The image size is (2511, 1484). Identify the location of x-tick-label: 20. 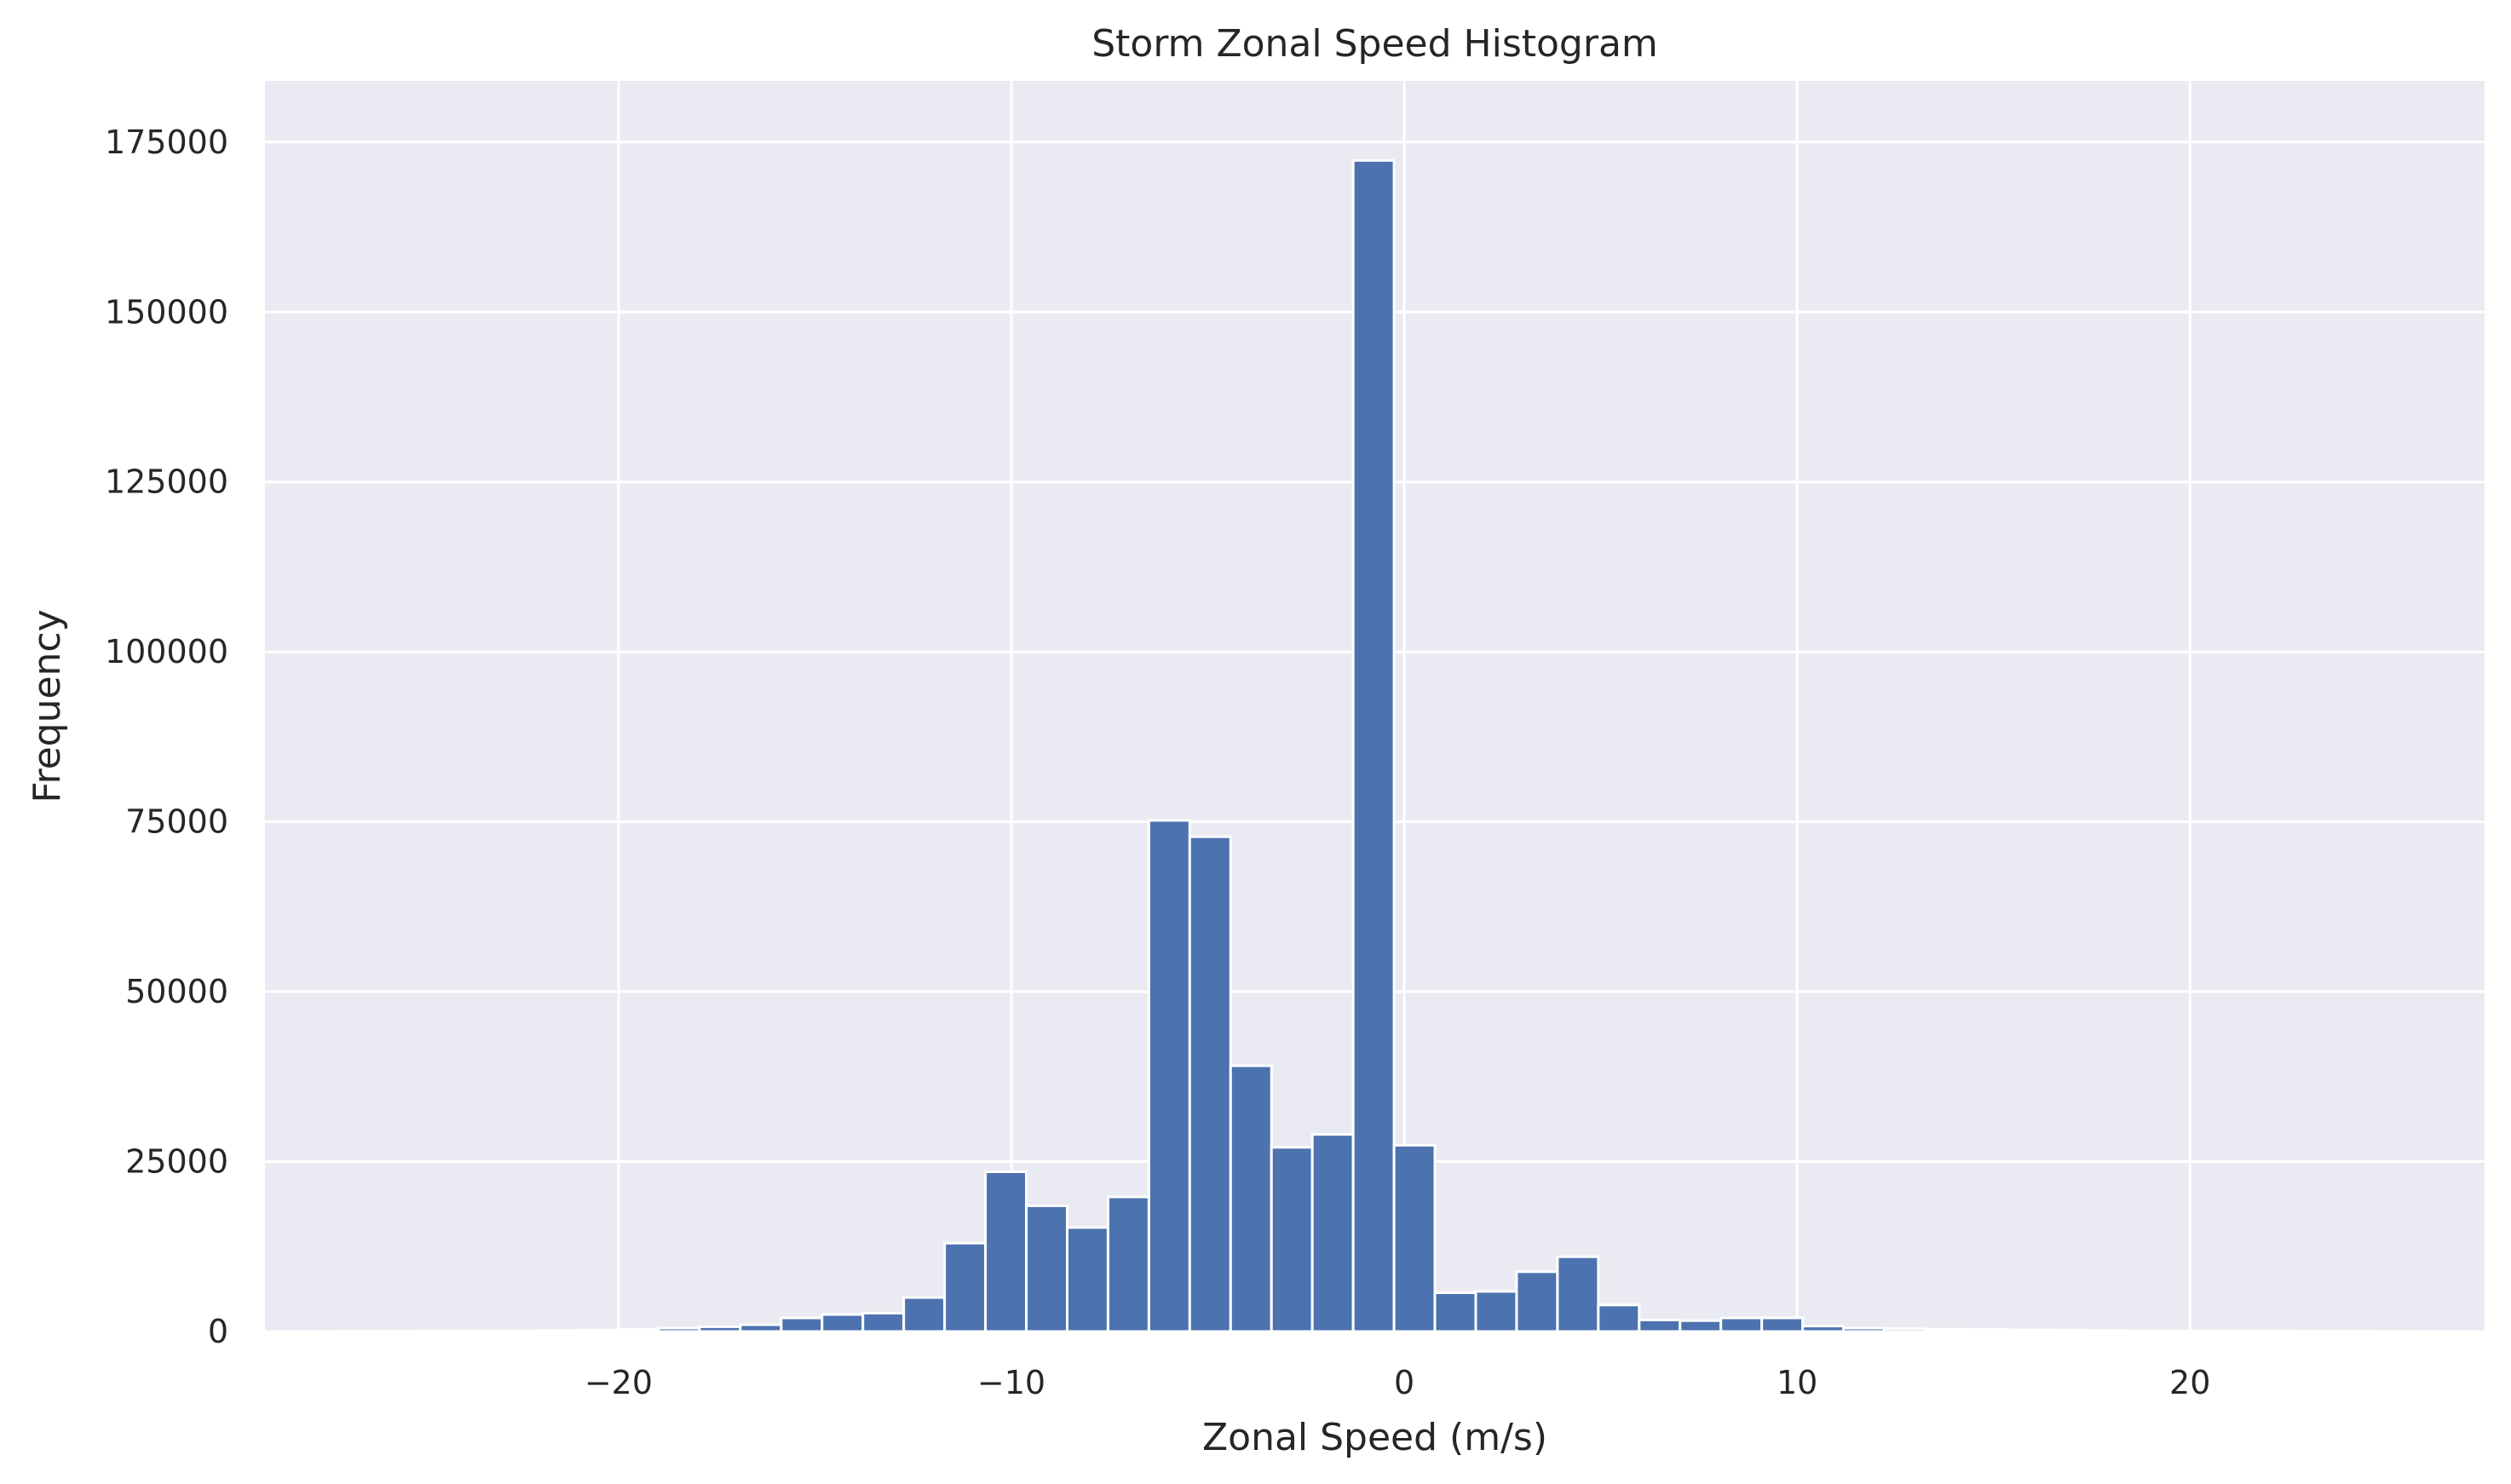
(2189, 1382).